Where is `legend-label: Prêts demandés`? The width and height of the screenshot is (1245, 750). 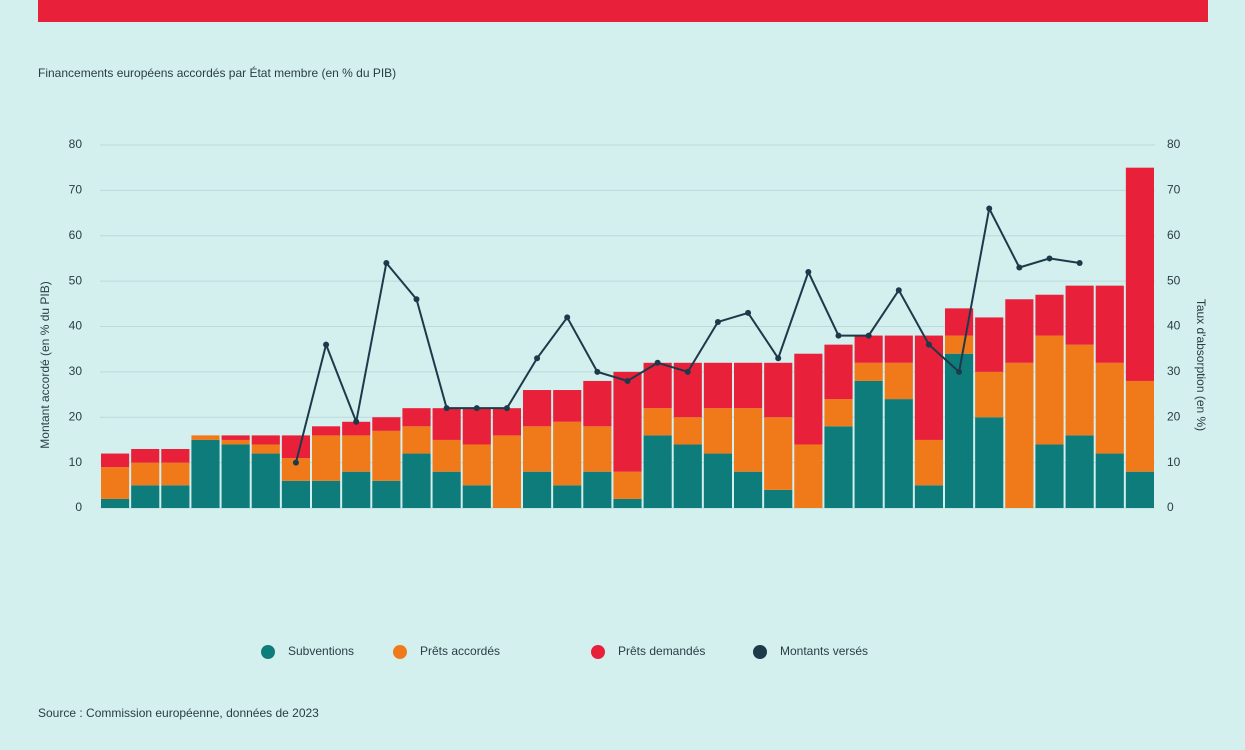
legend-label: Prêts demandés is located at coordinates (661, 651).